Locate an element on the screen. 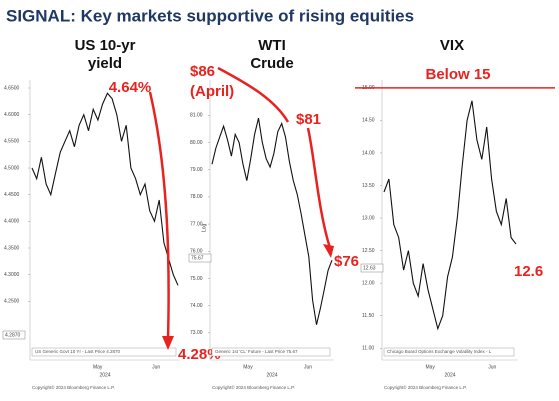  panel-title: US 10-yr is located at coordinates (105, 45).